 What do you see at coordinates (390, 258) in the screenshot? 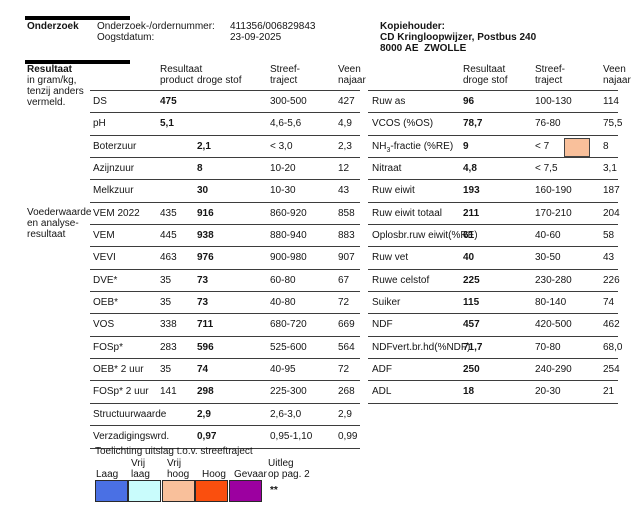
I see `row-label: Ruw vet` at bounding box center [390, 258].